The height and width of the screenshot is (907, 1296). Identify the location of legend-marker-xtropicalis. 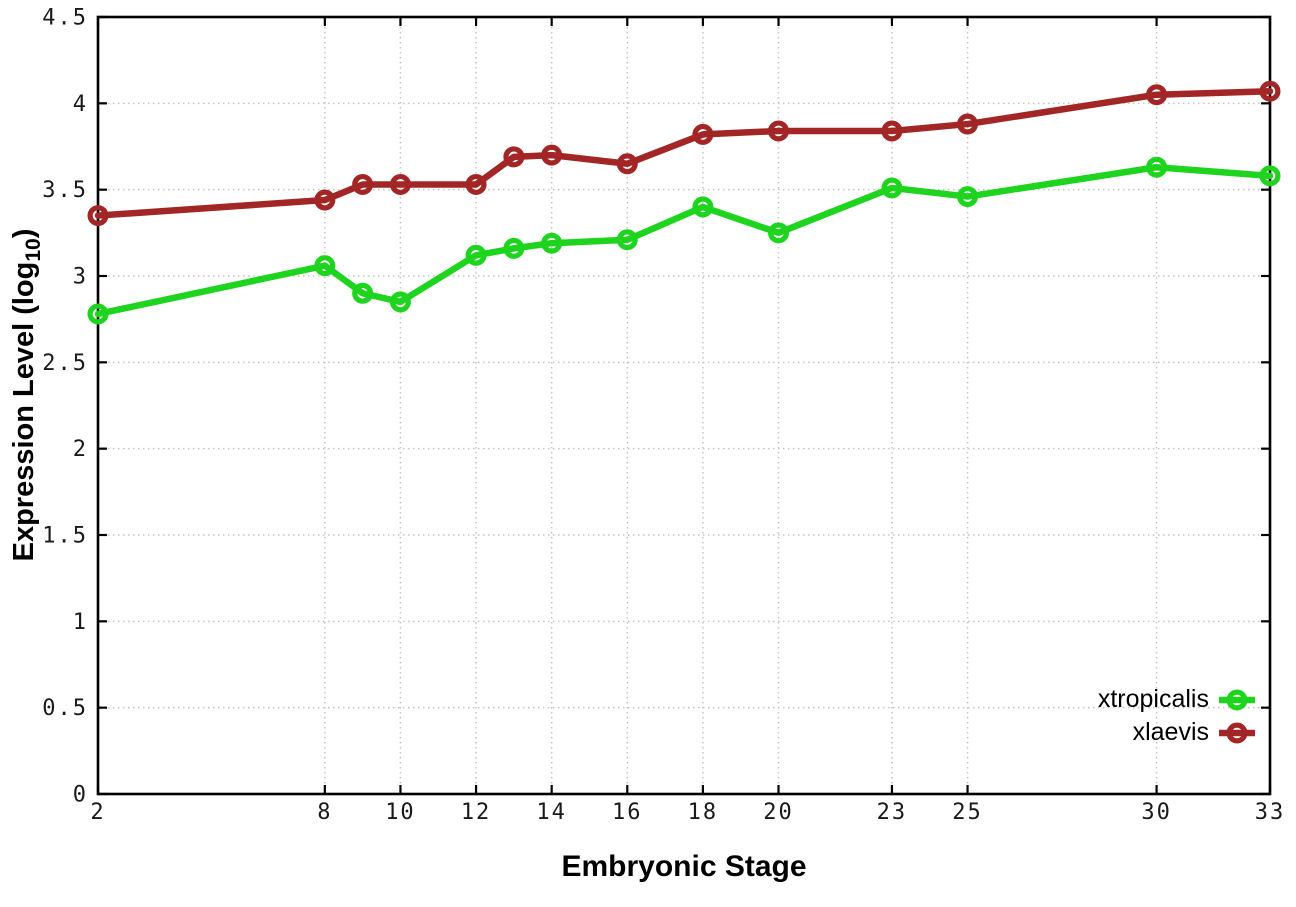
(1237, 699).